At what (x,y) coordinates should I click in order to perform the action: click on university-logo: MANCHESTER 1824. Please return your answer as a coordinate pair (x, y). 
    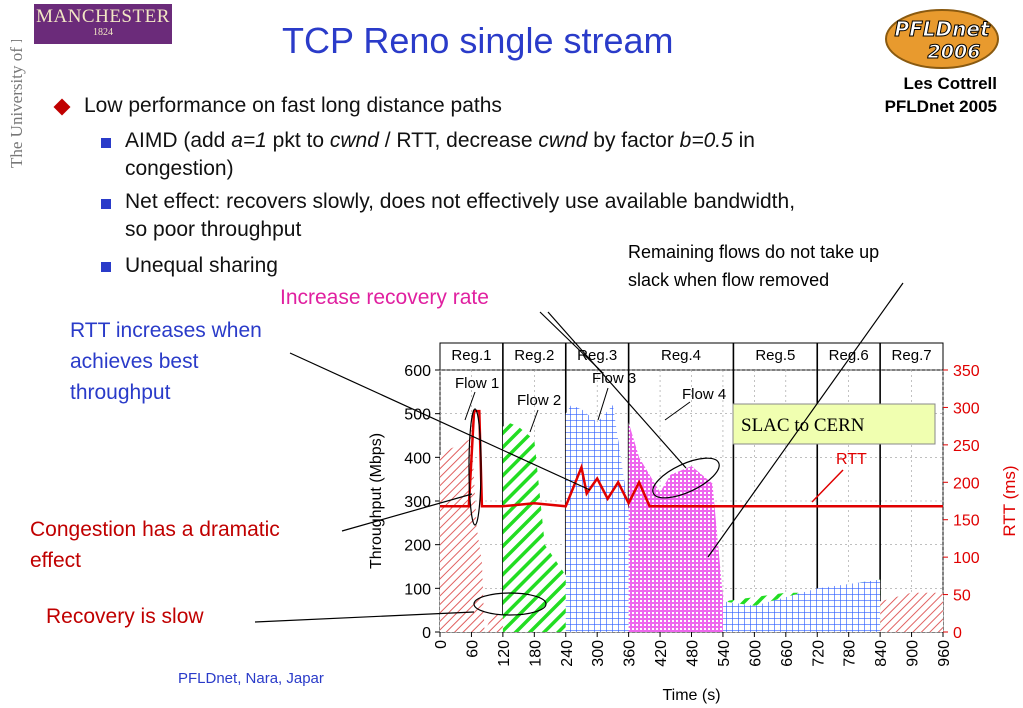
    Looking at the image, I should click on (103, 24).